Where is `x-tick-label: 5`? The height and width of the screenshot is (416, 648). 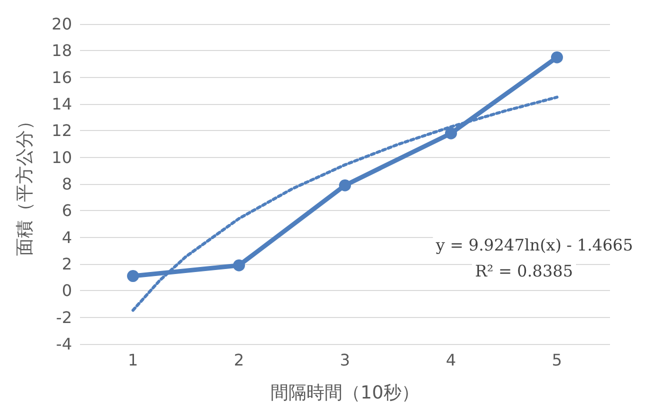
x-tick-label: 5 is located at coordinates (557, 360).